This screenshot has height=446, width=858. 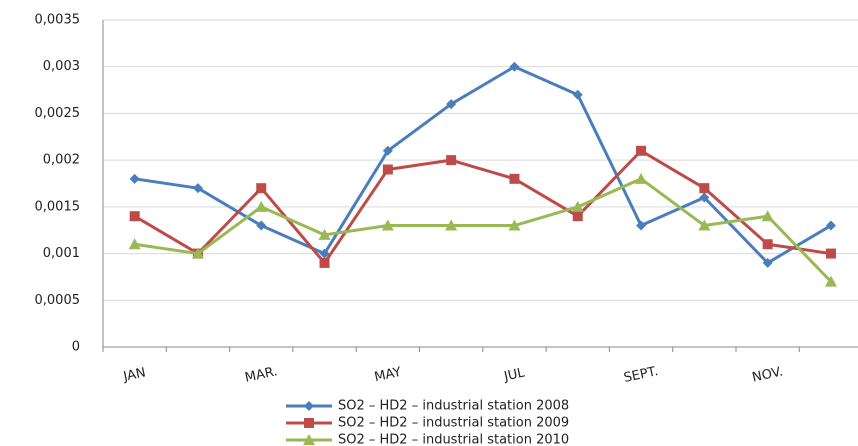 What do you see at coordinates (768, 374) in the screenshot?
I see `x-tick-label: NOV.` at bounding box center [768, 374].